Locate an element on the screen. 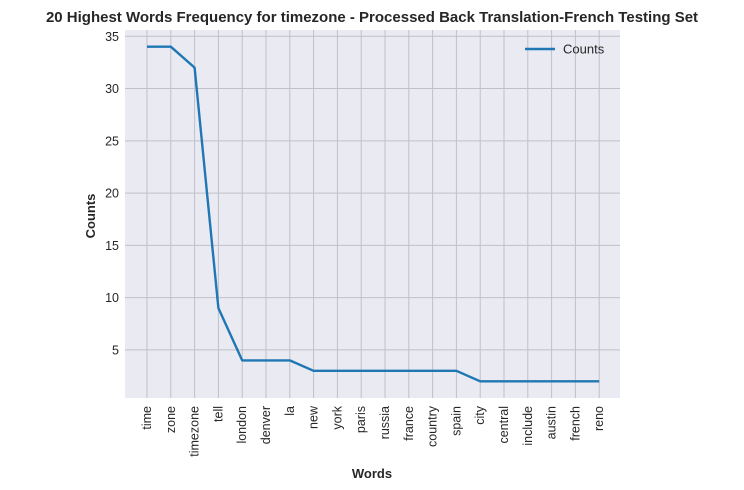 The width and height of the screenshot is (744, 490). y-tick-label: 15 is located at coordinates (112, 246).